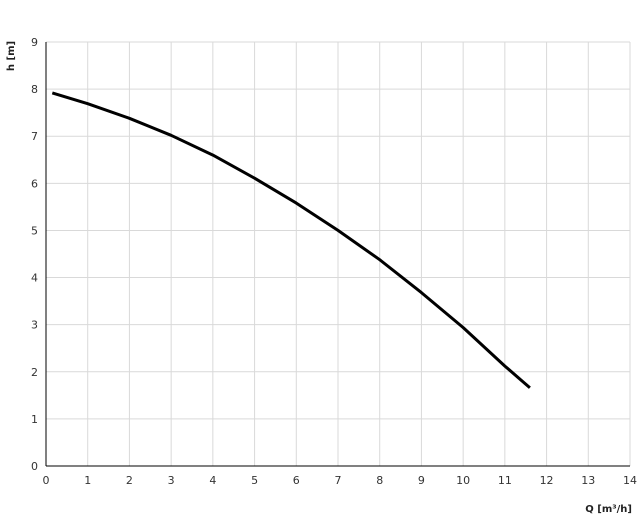 This screenshot has width=640, height=520. I want to click on y-tick-label: 8, so click(34, 89).